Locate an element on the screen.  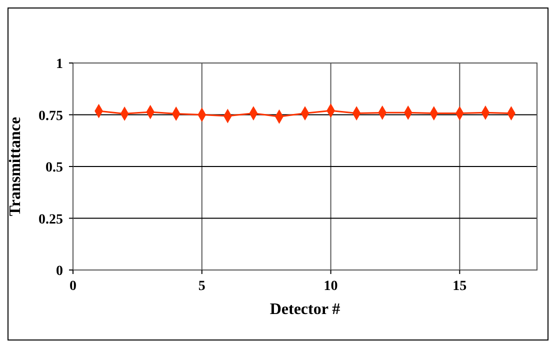
y-tick-label: 1 is located at coordinates (59, 64).